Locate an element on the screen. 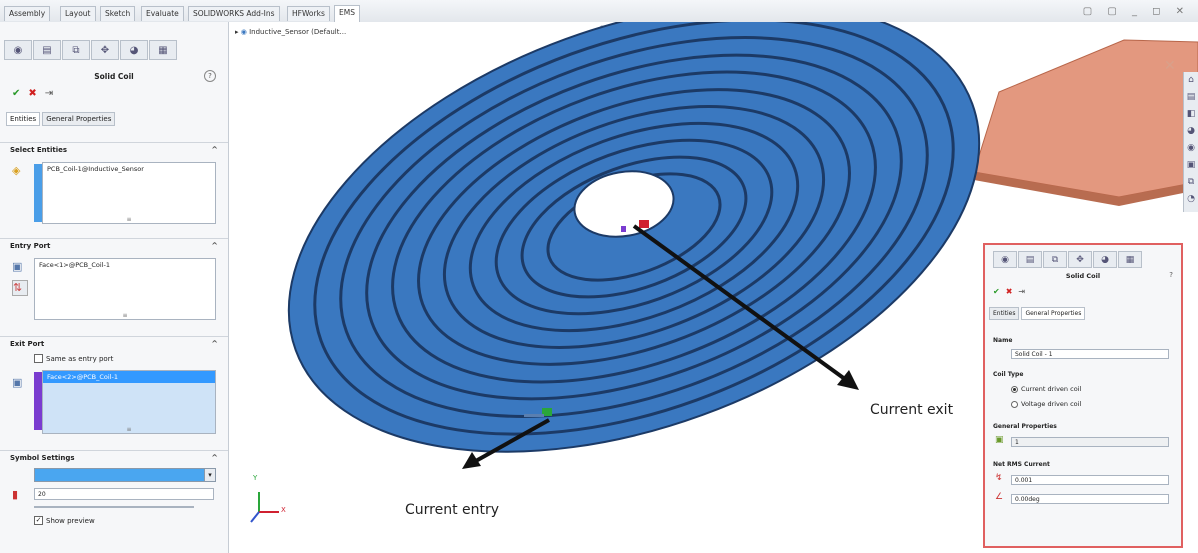  list-item: Face<1>@PCB_Coil-1 is located at coordinates (75, 265).